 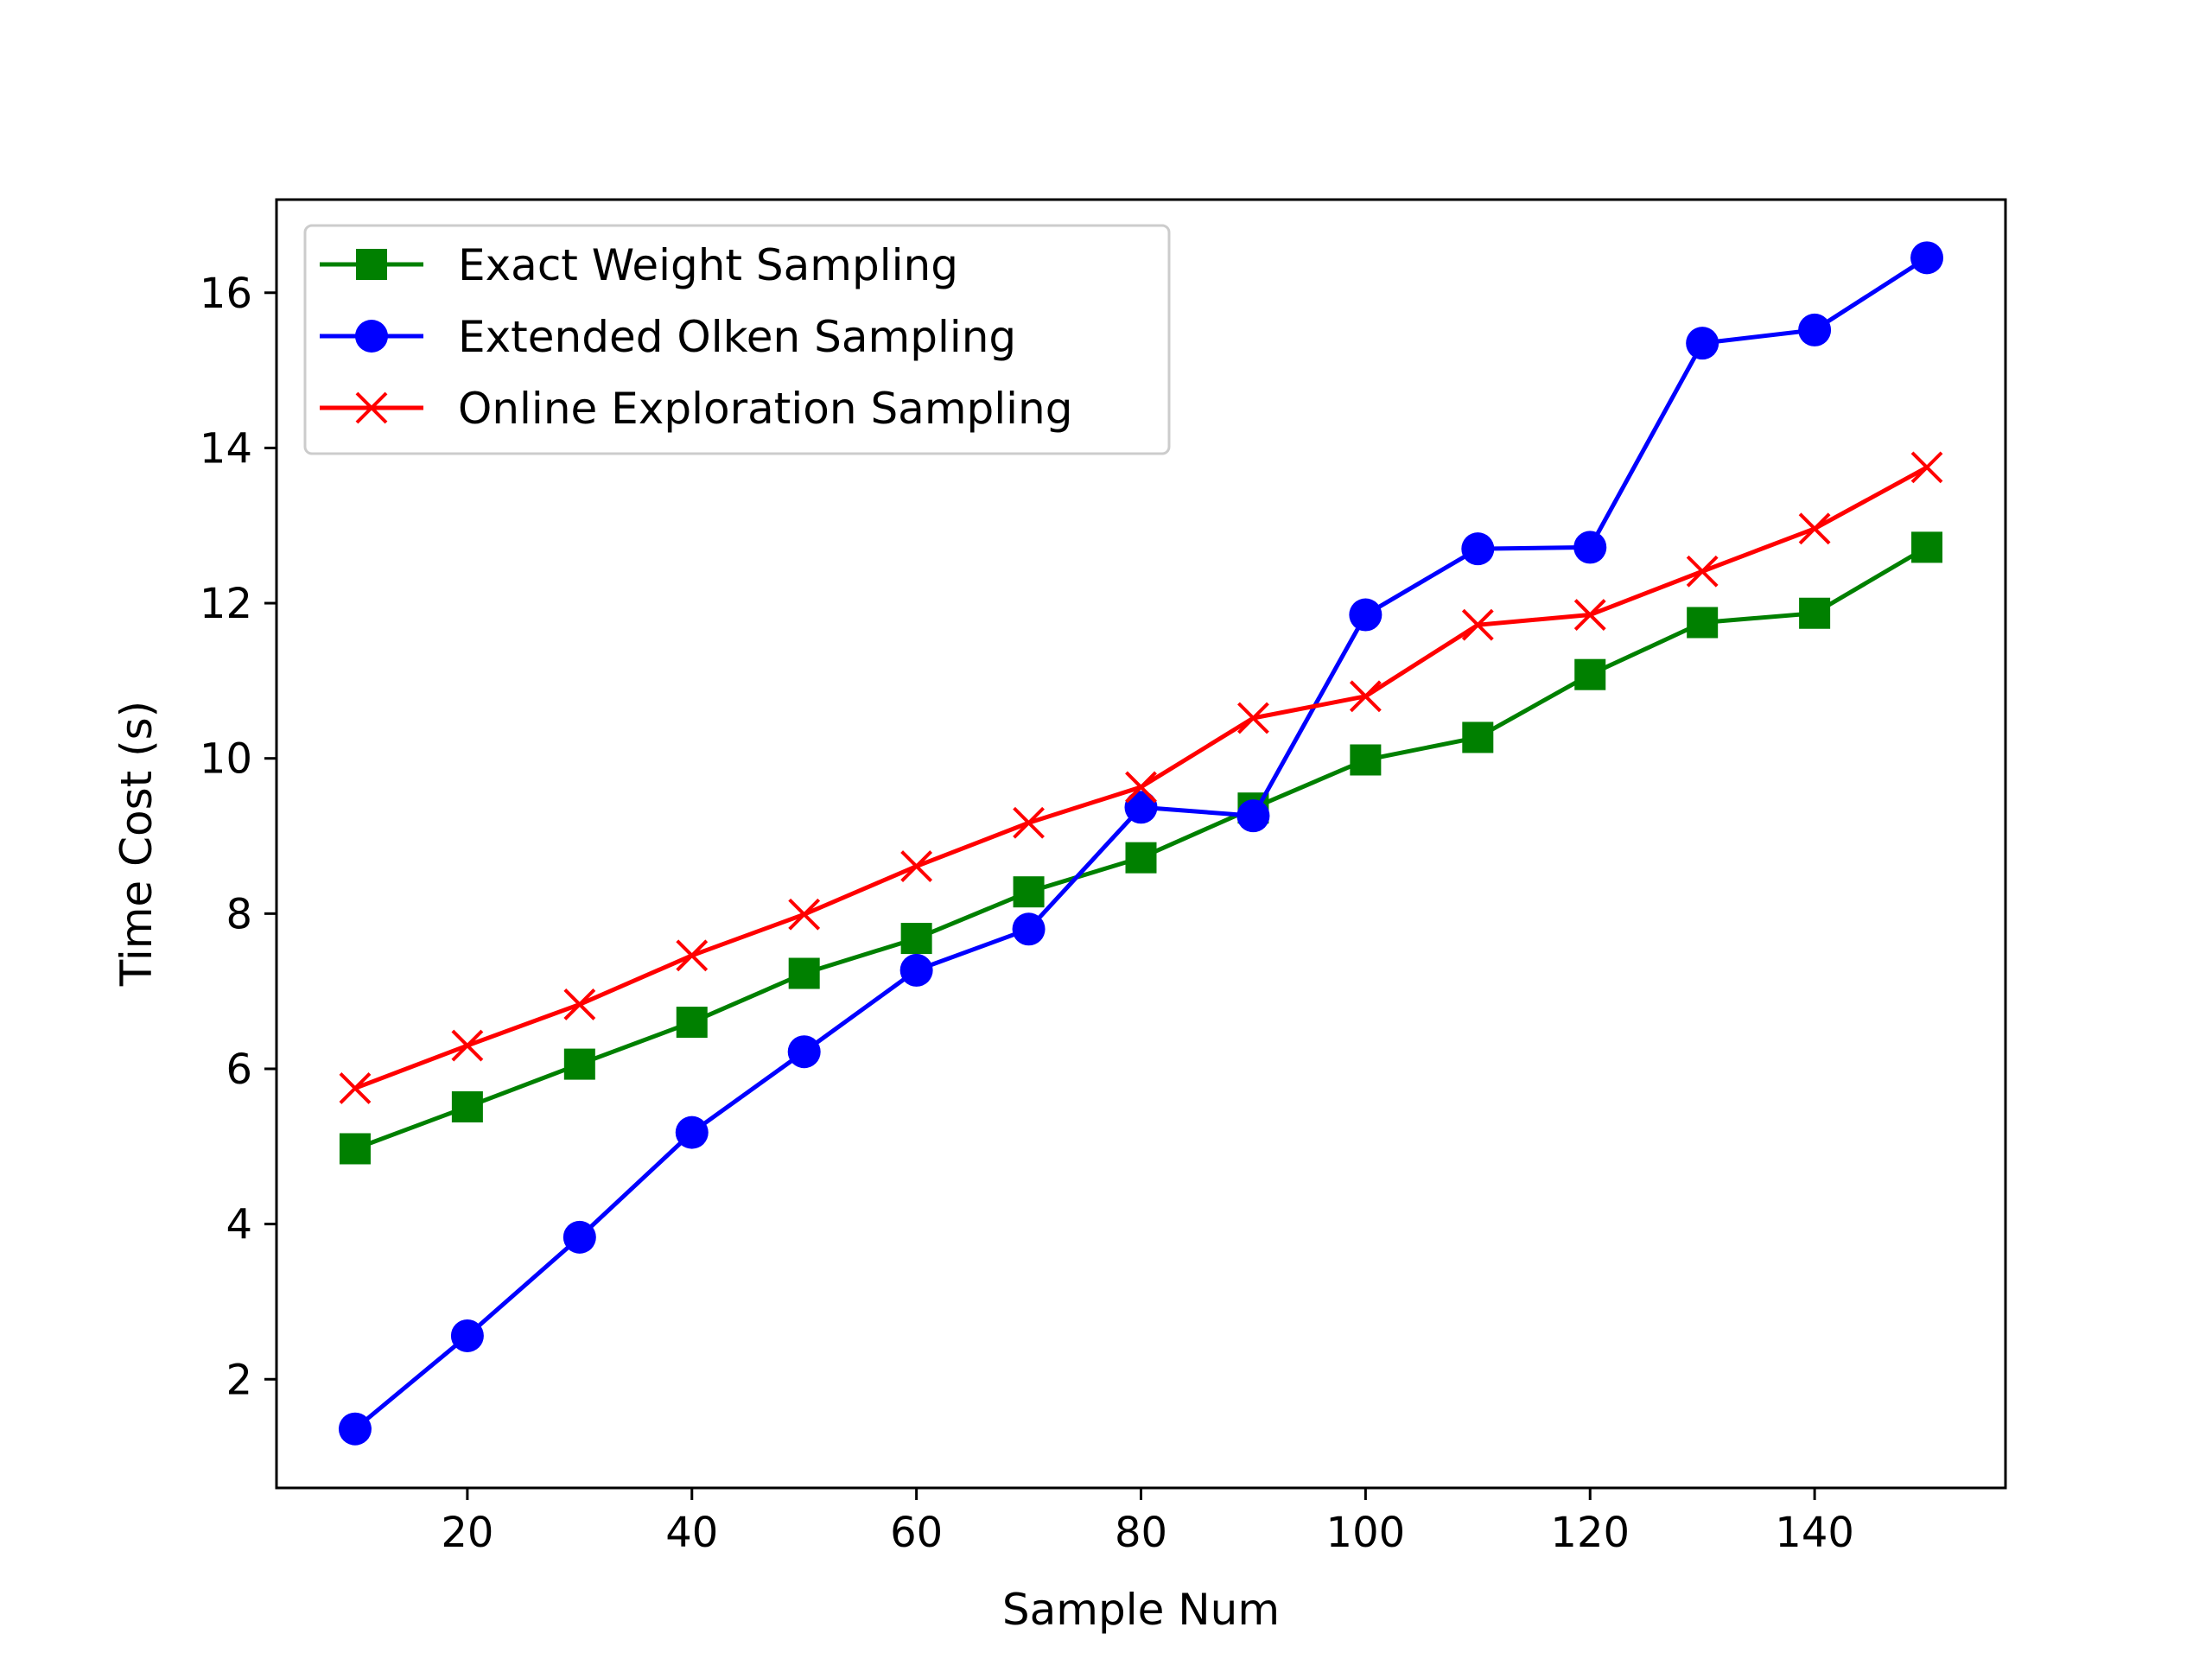 I want to click on y-axis-ticks: 2 4 6 8 10 12 14 16, so click(x=238, y=837).